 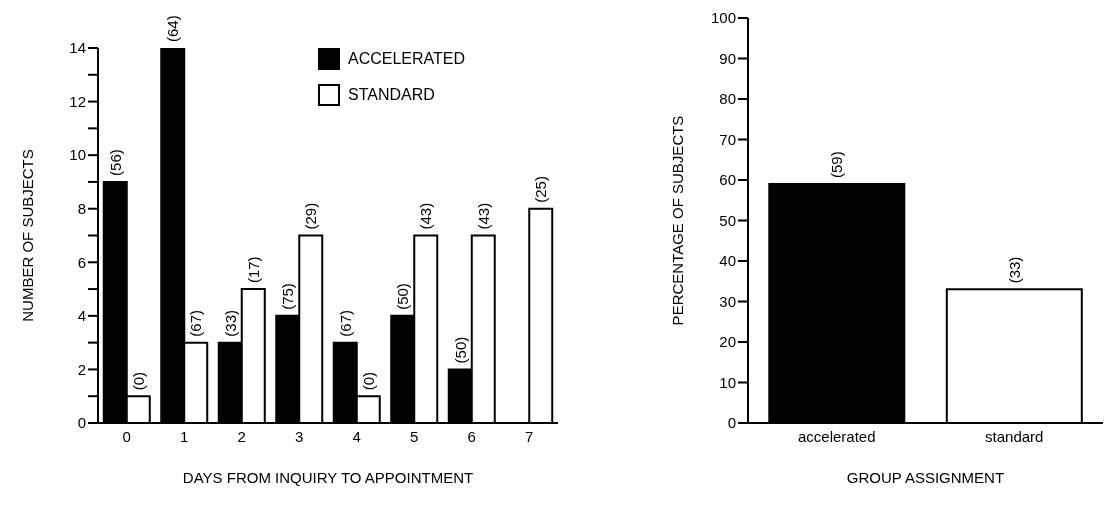 What do you see at coordinates (81, 316) in the screenshot?
I see `y-tick-label: 4` at bounding box center [81, 316].